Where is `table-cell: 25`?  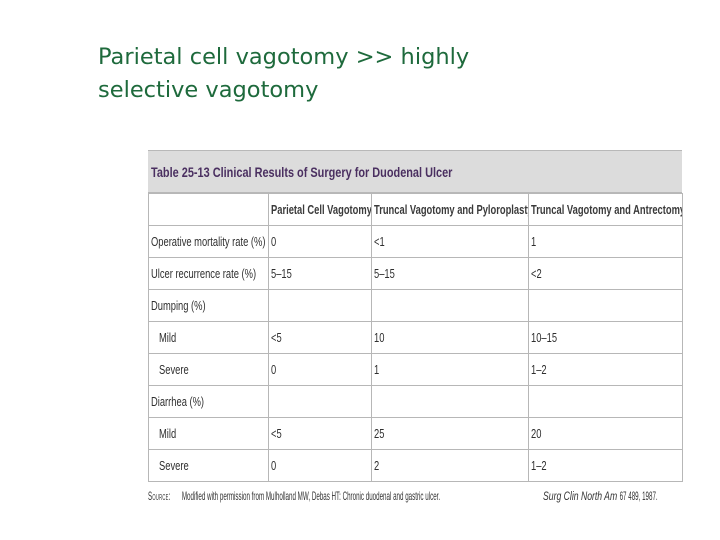
table-cell: 25 is located at coordinates (450, 433).